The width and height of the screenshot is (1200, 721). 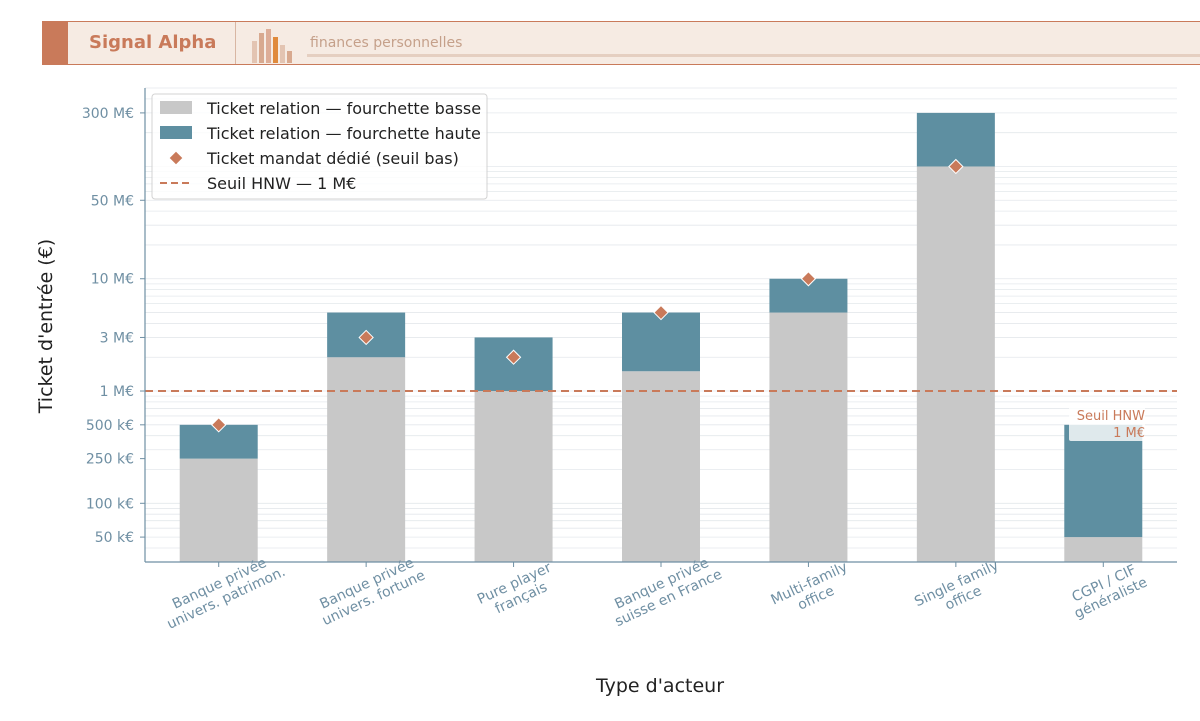 I want to click on threshold-annotation-bg, so click(x=1107, y=423).